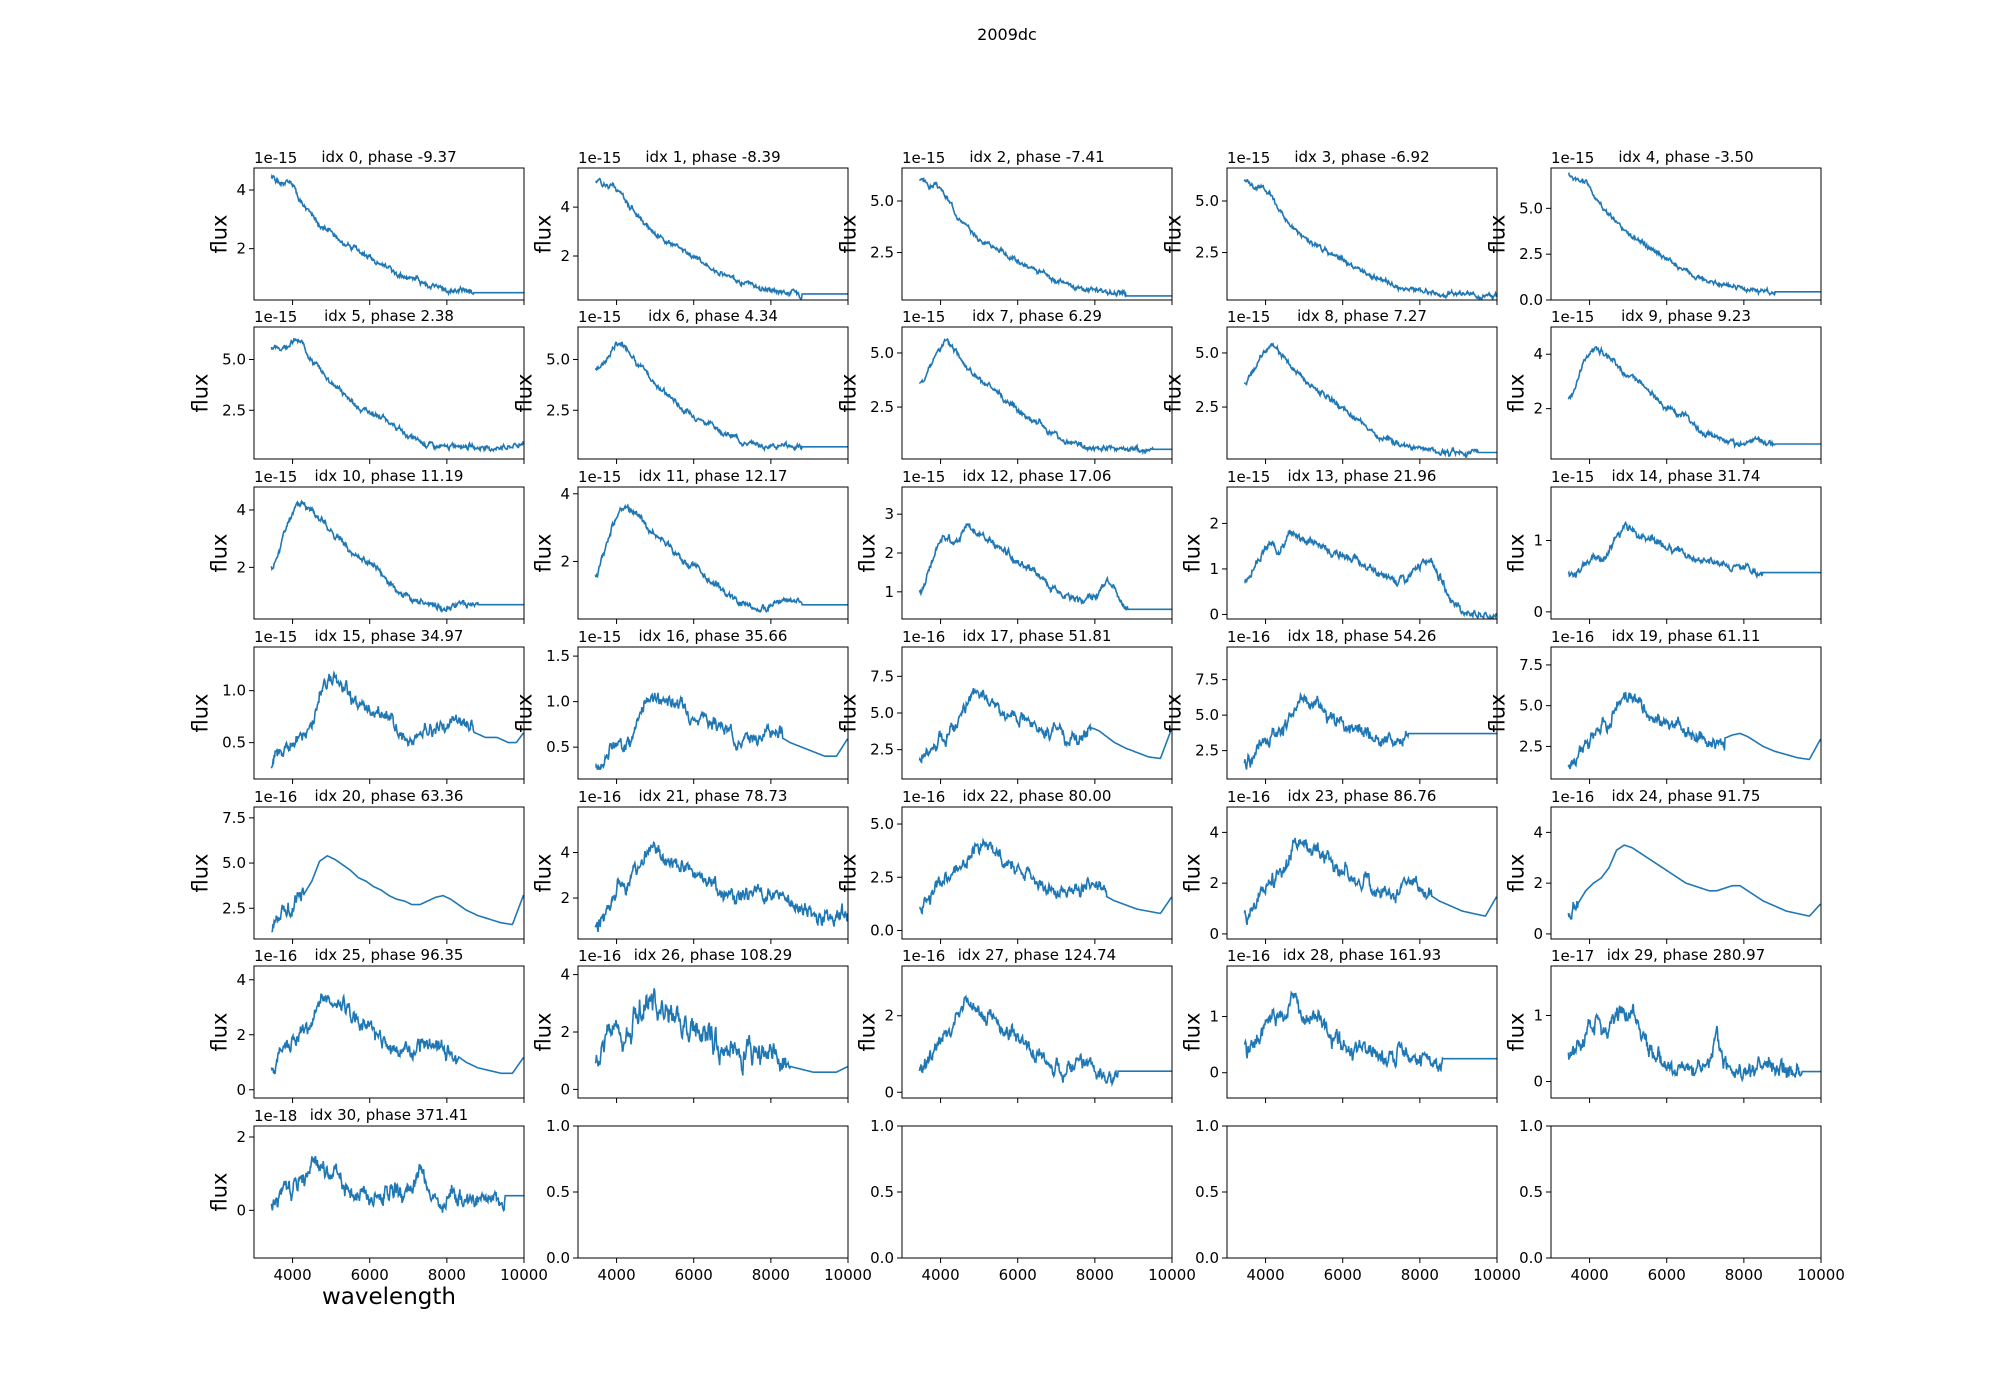 This screenshot has height=1400, width=2000. What do you see at coordinates (694, 1275) in the screenshot?
I see `x-tick-label: 6000` at bounding box center [694, 1275].